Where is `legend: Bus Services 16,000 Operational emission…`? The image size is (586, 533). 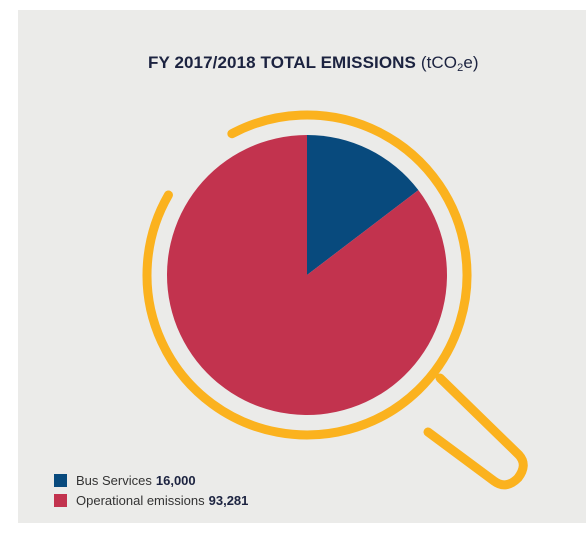
legend: Bus Services 16,000 Operational emission… is located at coordinates (151, 490).